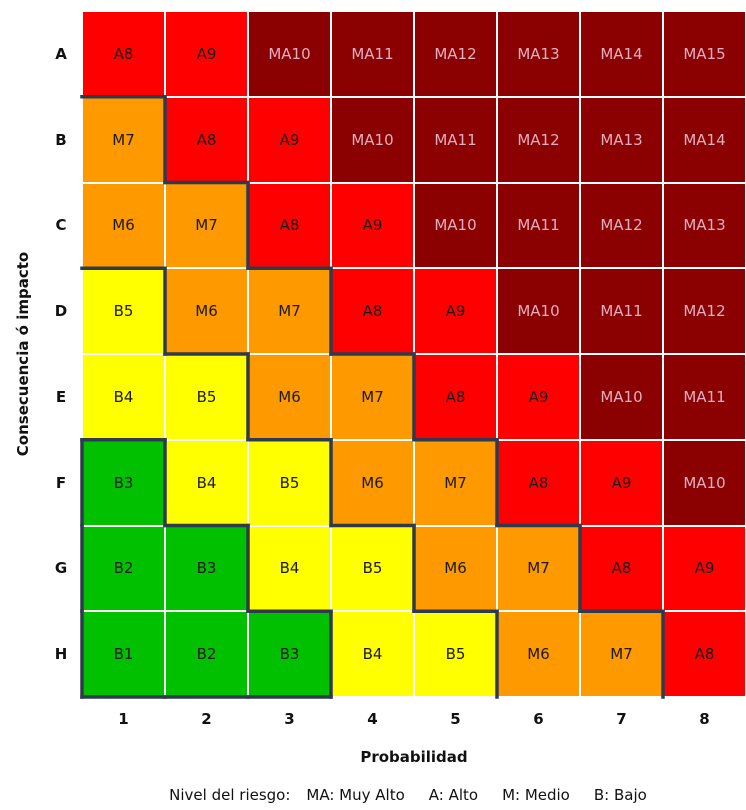  I want to click on legend-item-b: B: Bajo, so click(620, 795).